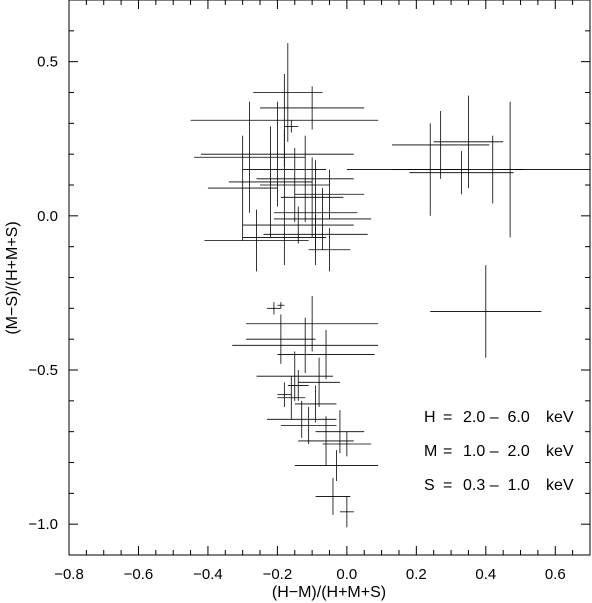 The width and height of the screenshot is (592, 603). Describe the element at coordinates (208, 574) in the screenshot. I see `x-tick-label: −0.4` at that location.